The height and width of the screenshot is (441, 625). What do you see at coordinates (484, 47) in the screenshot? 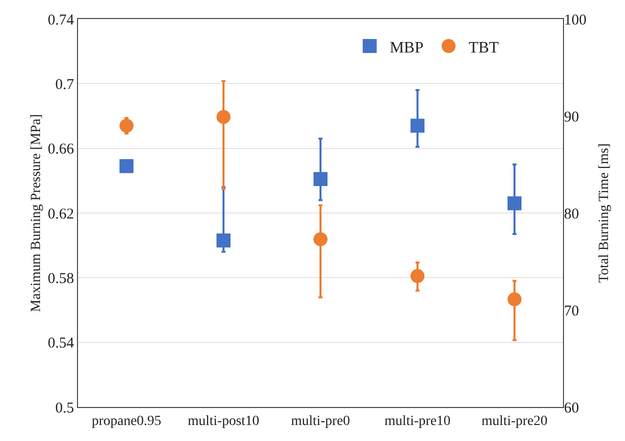
I see `legend-label: TBT` at bounding box center [484, 47].